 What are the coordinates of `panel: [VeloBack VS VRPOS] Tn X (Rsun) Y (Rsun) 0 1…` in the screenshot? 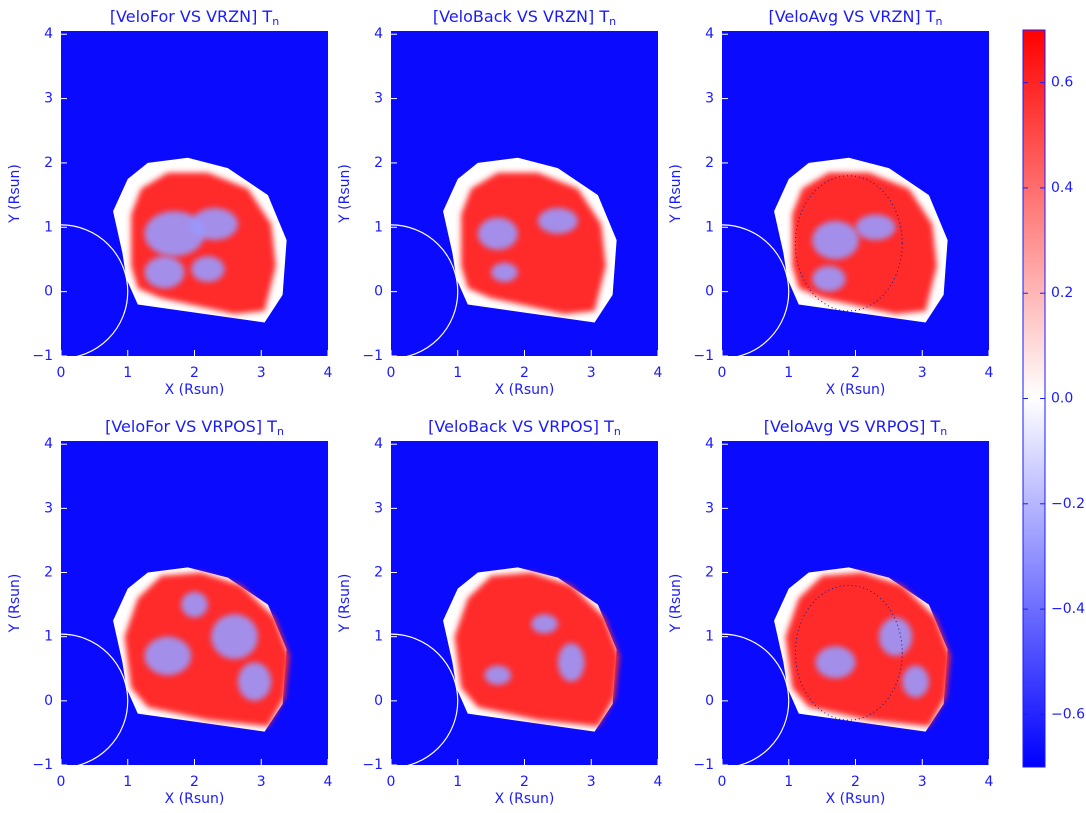 It's located at (500, 612).